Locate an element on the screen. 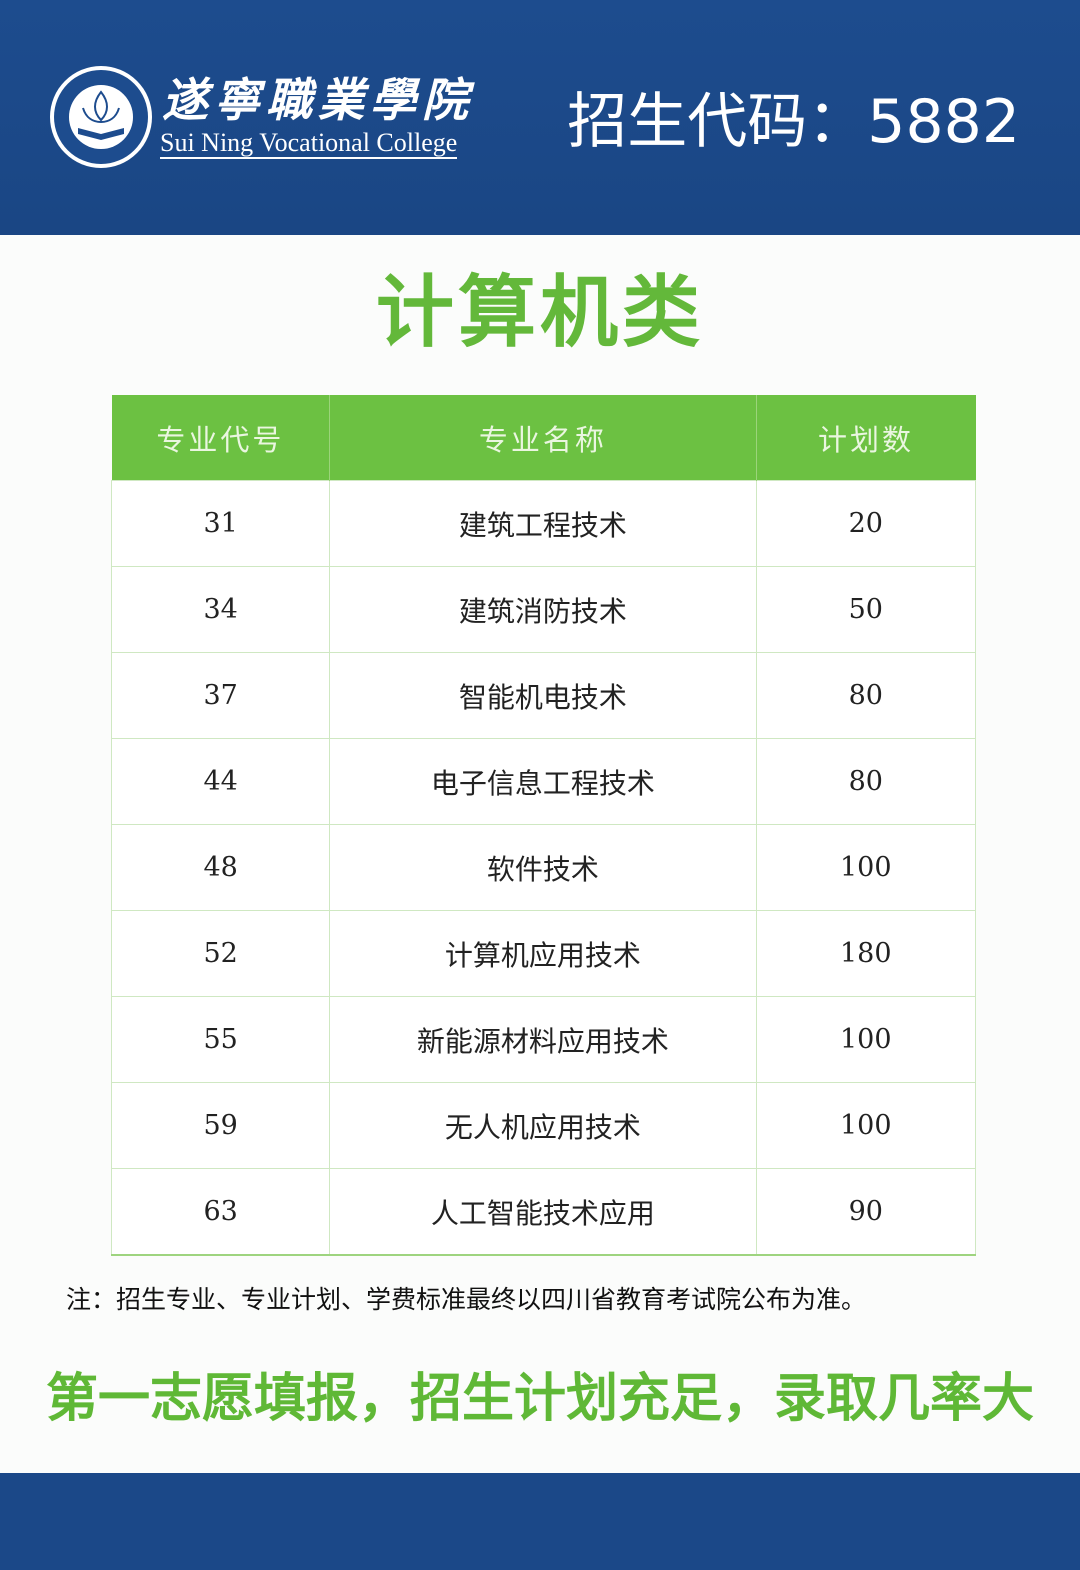 The width and height of the screenshot is (1080, 1570). category-title: 计算机类 is located at coordinates (539, 313).